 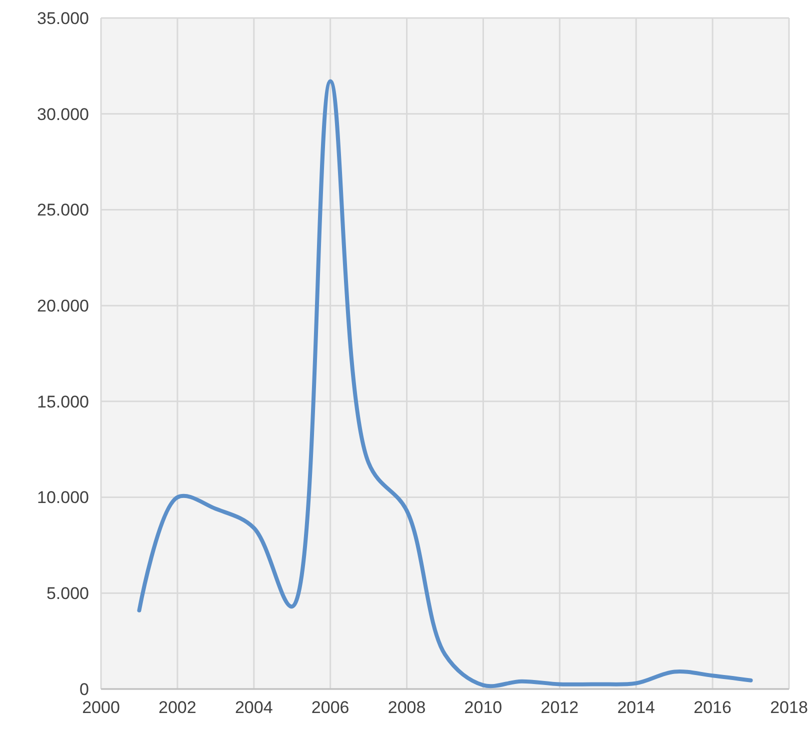 What do you see at coordinates (63, 306) in the screenshot?
I see `y-tick-label: 20.000` at bounding box center [63, 306].